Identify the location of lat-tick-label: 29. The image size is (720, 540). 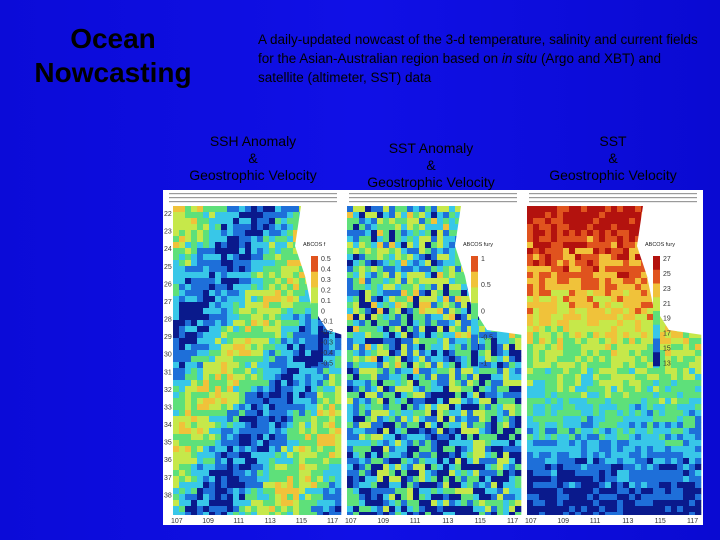
(168, 337).